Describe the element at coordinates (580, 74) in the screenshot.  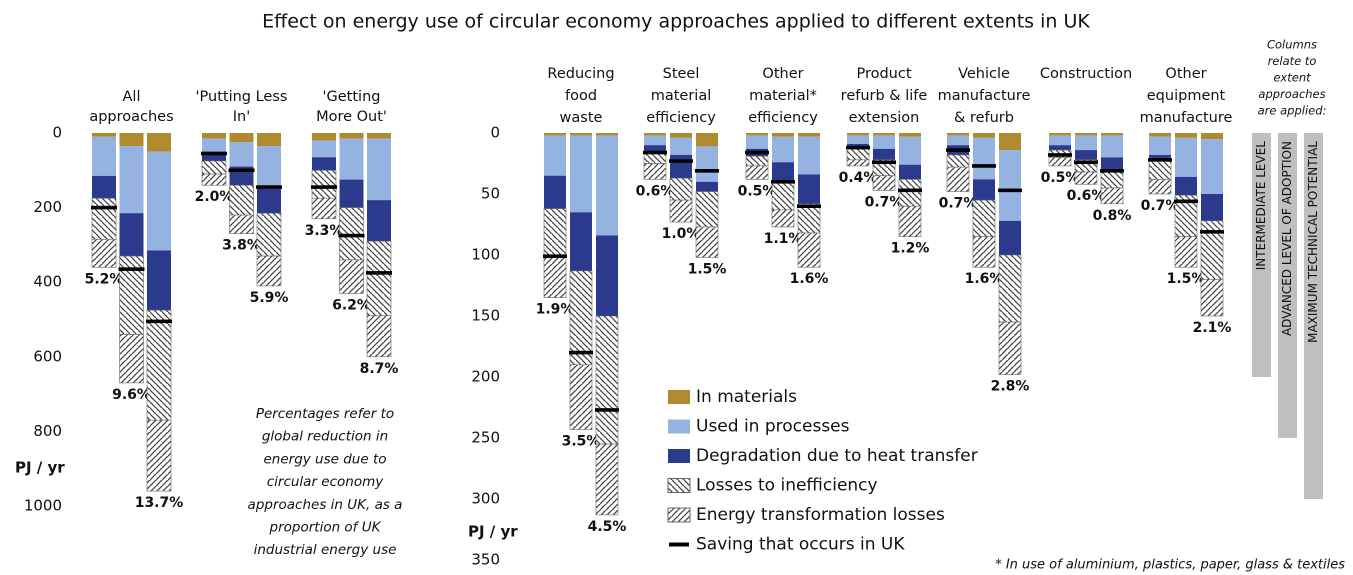
I see `group-label: Reducing` at that location.